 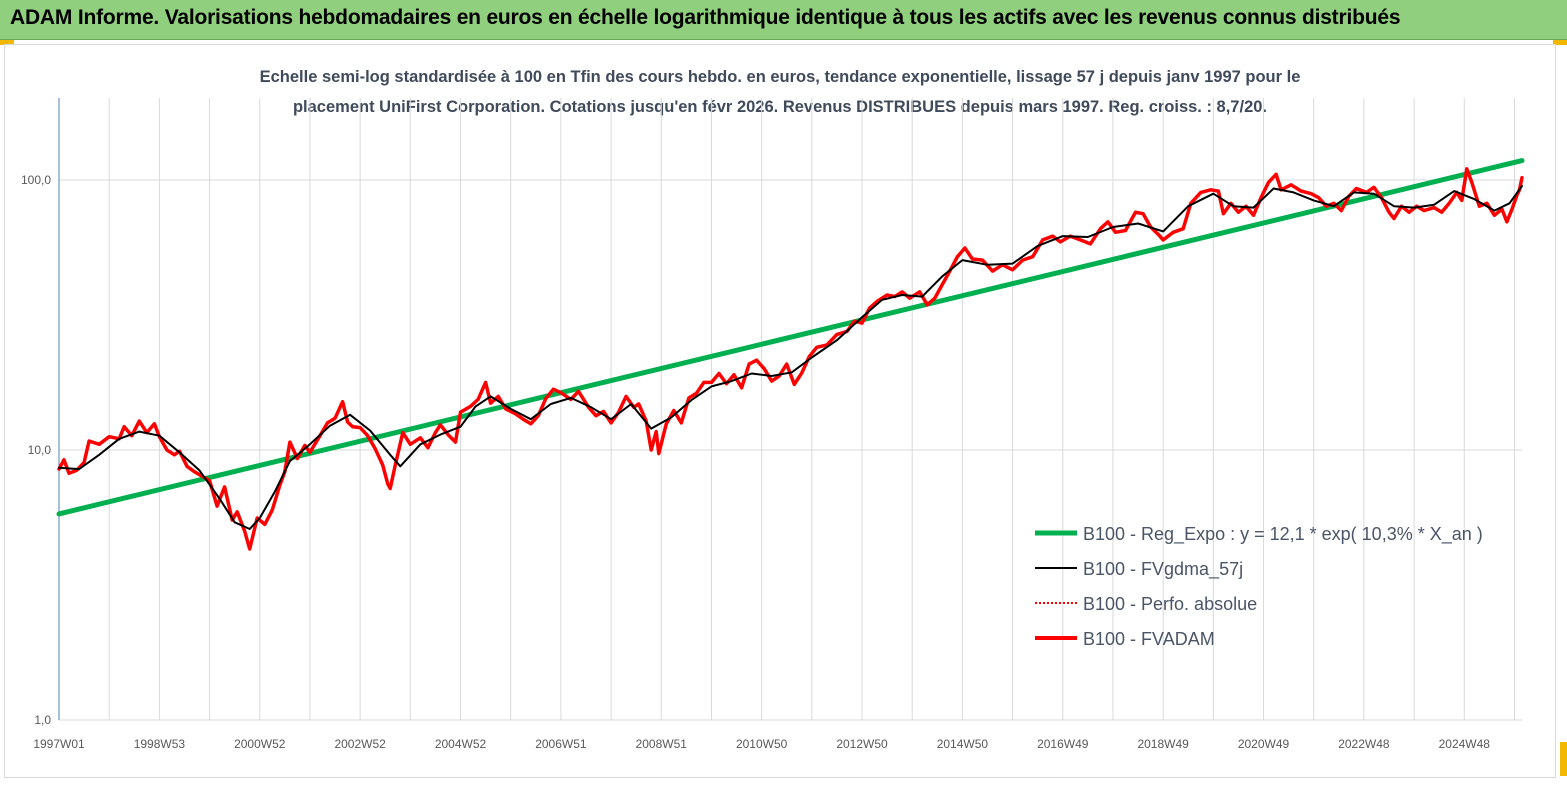 I want to click on x-tick-label: 2016W49, so click(x=1063, y=744).